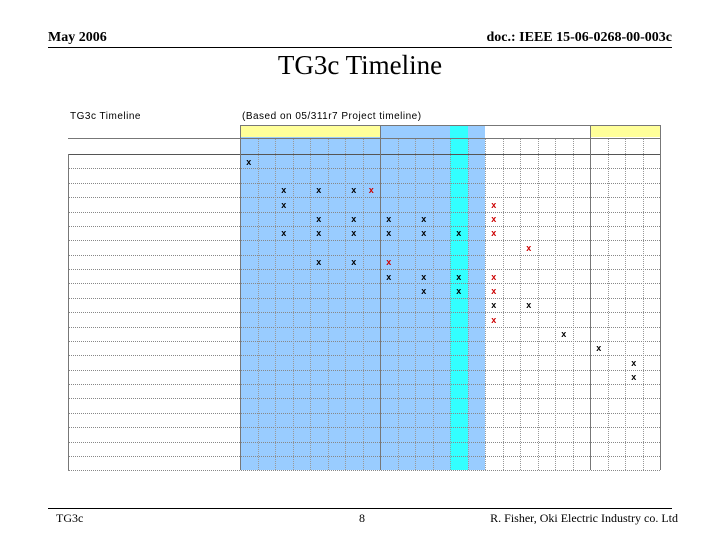 The width and height of the screenshot is (720, 540). What do you see at coordinates (360, 65) in the screenshot?
I see `slide-title: TG3c Timeline` at bounding box center [360, 65].